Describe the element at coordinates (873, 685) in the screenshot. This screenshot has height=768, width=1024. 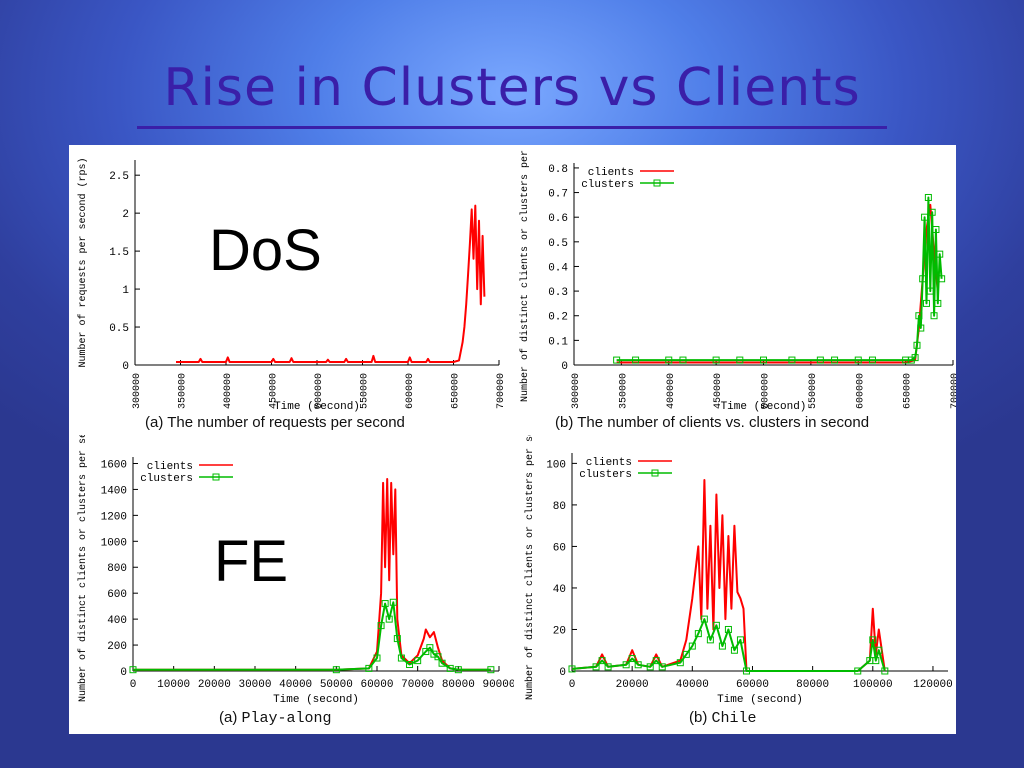
I see `x-tick-label: 100000` at that location.